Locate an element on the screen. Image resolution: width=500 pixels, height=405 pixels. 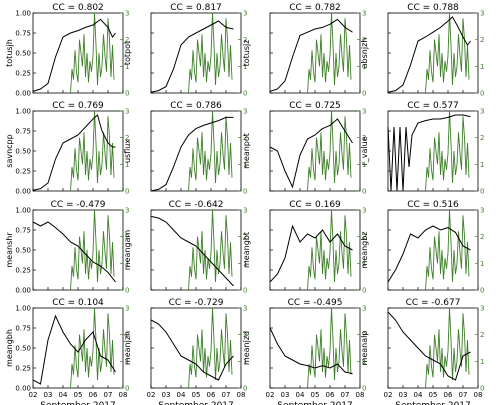
panel-title: CC = -0.729 is located at coordinates (196, 303).